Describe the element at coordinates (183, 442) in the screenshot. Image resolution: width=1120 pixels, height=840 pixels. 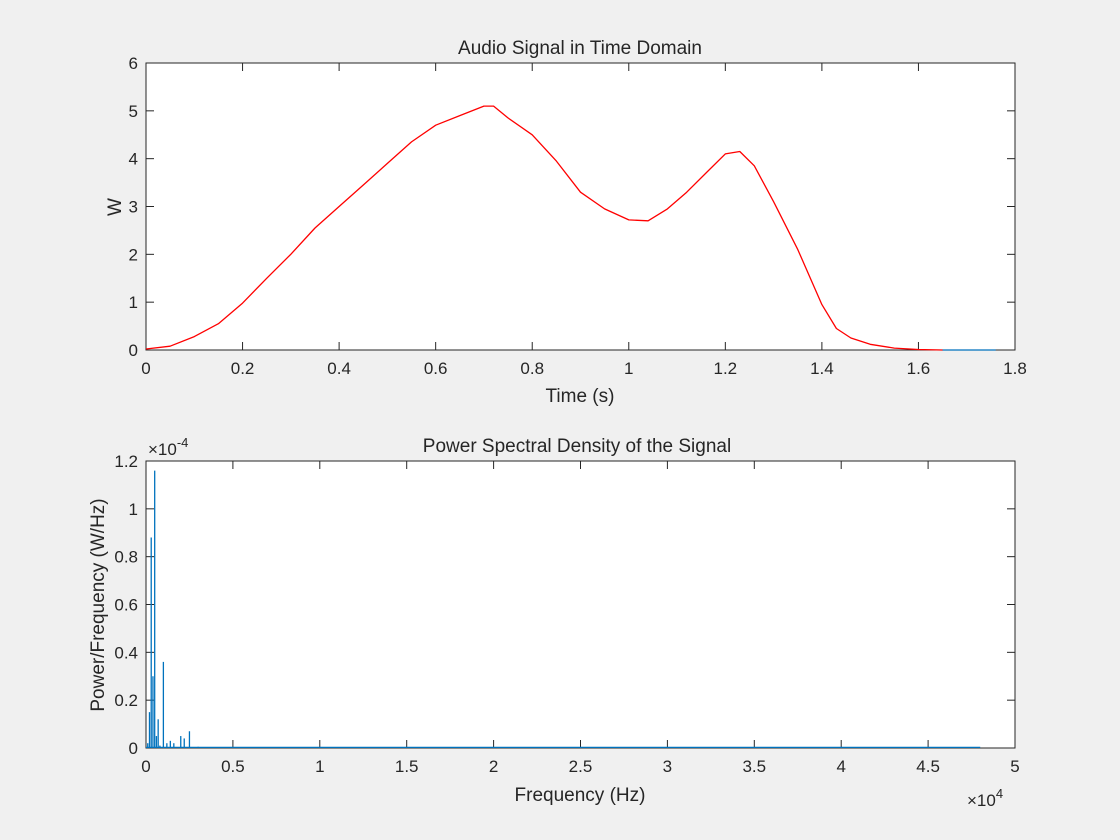
I see `psd-y-multiplier-exponent: -4` at that location.